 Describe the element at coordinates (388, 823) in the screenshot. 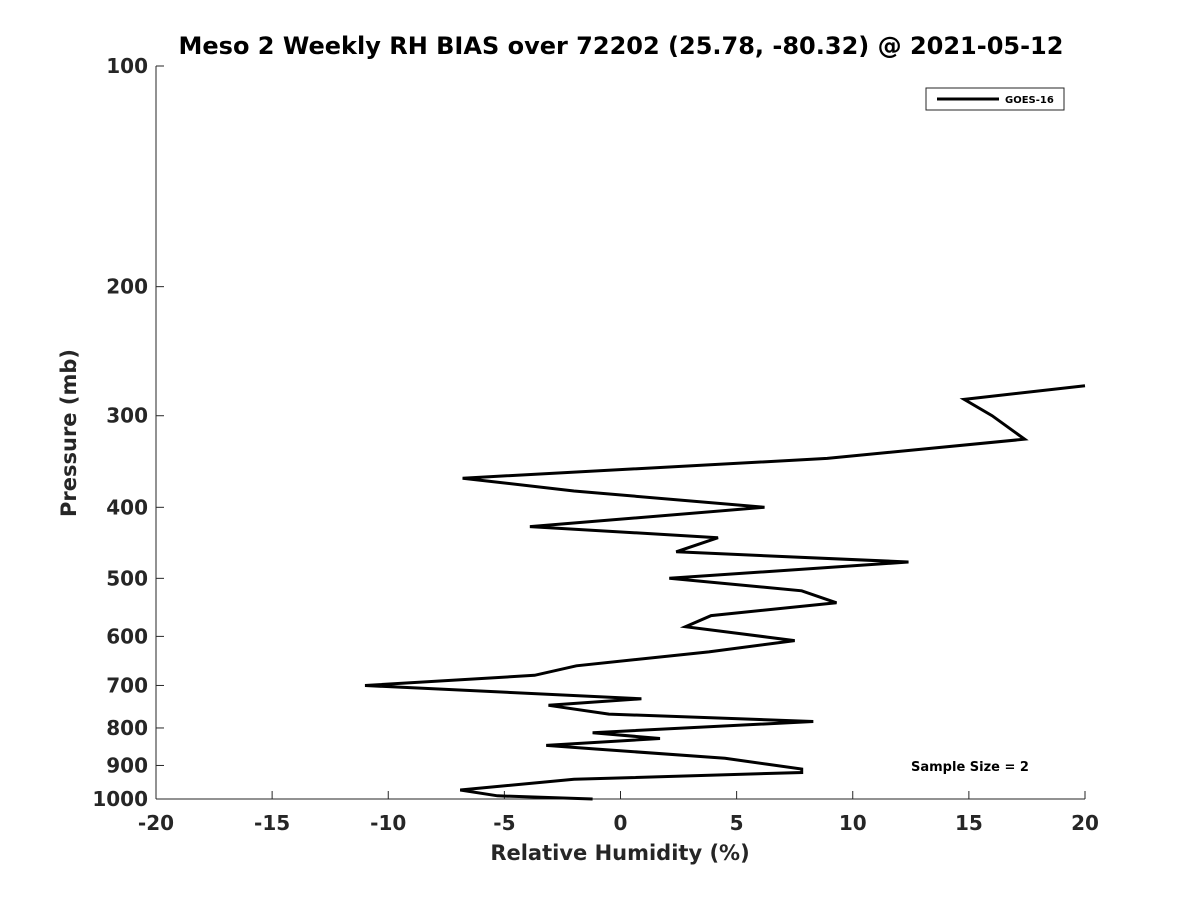

I see `x-tick-label: -10` at that location.